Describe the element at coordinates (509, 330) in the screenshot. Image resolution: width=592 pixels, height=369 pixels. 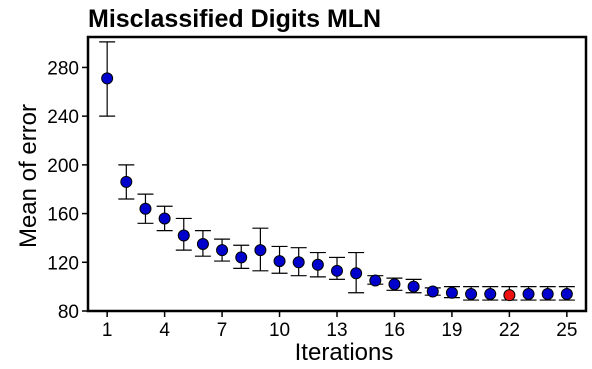
I see `x-tick-label: 22` at that location.